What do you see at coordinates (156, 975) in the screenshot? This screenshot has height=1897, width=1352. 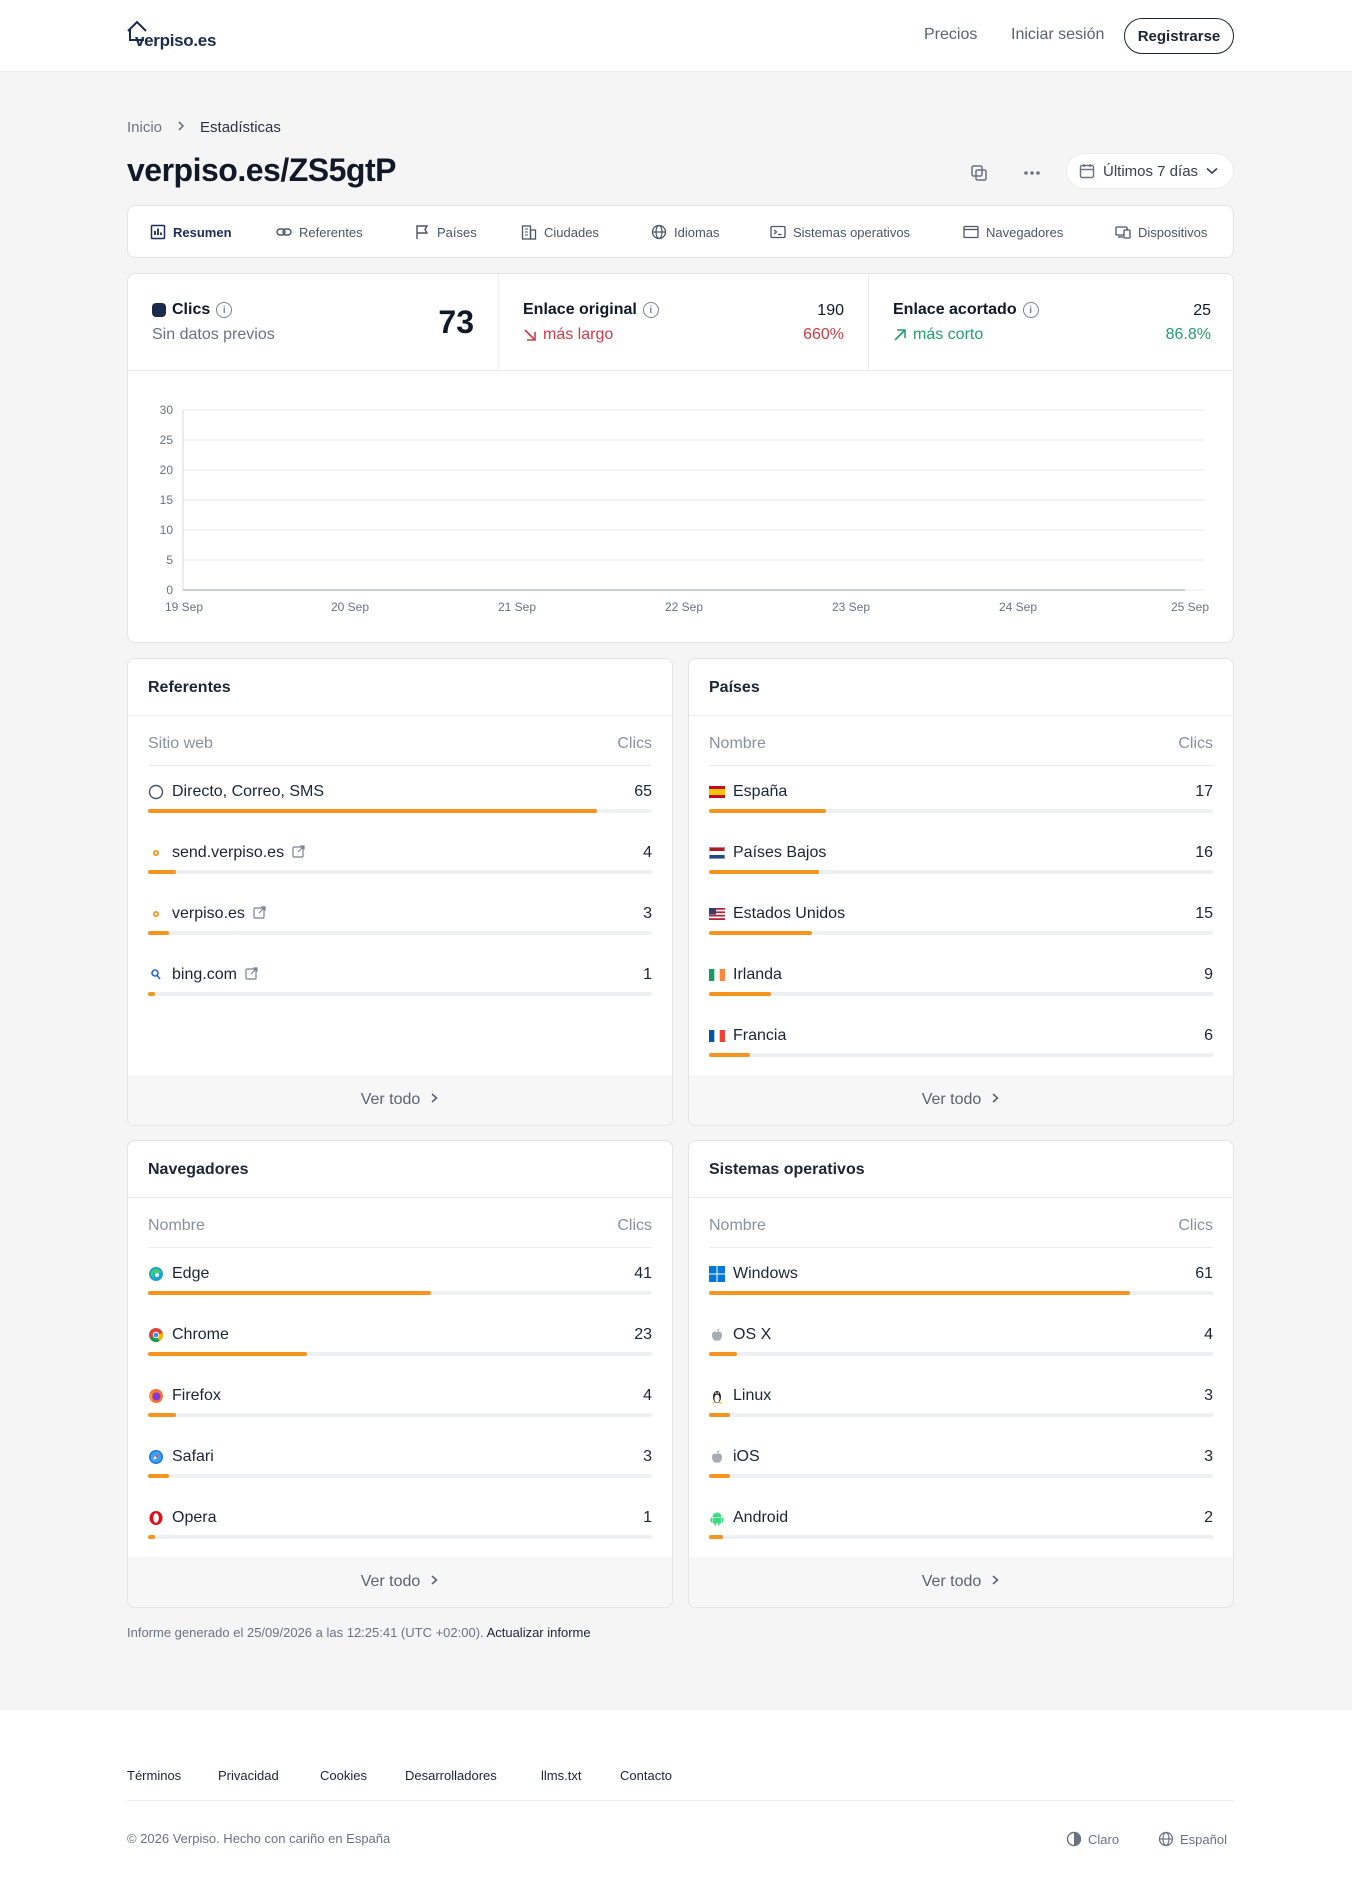 I see `search-icon` at bounding box center [156, 975].